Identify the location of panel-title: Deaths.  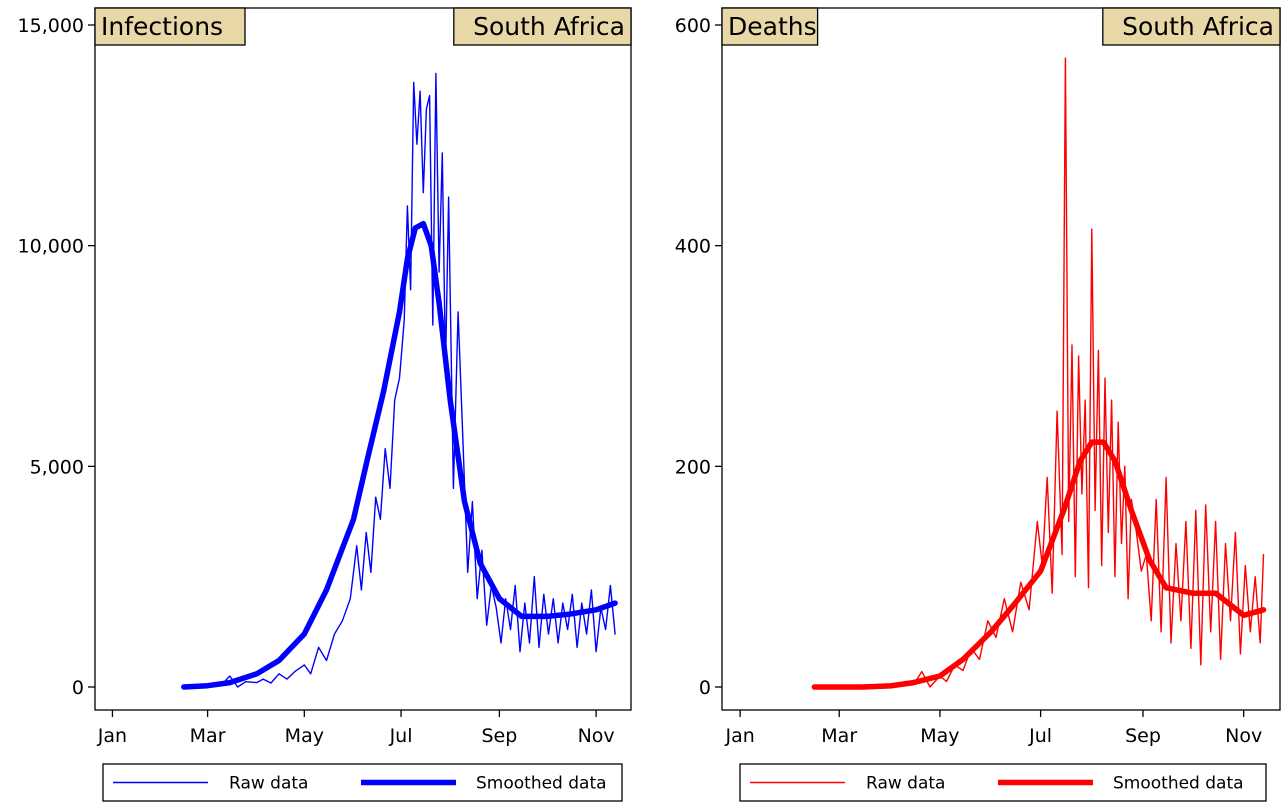
(772, 26).